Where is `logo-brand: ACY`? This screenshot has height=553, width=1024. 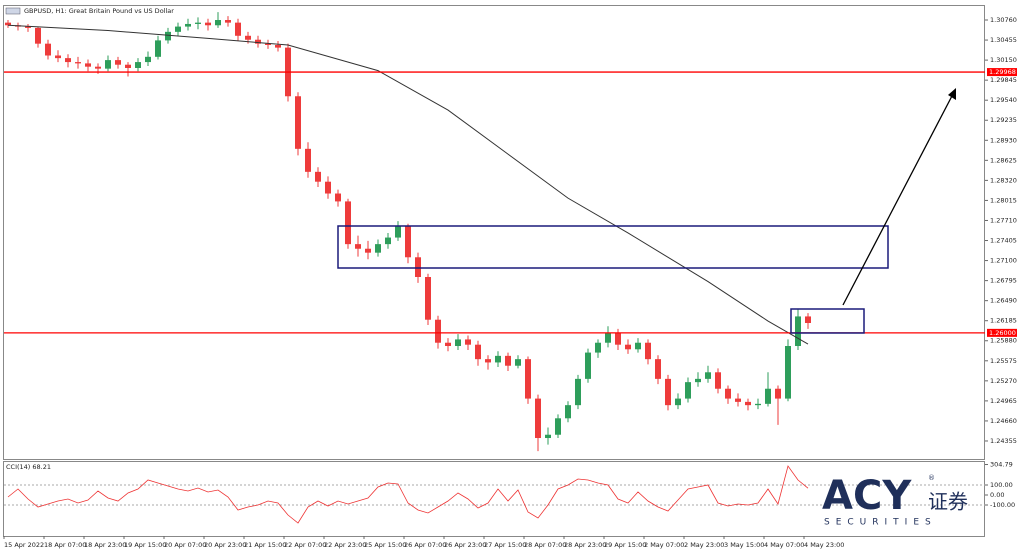
logo-brand: ACY is located at coordinates (867, 496).